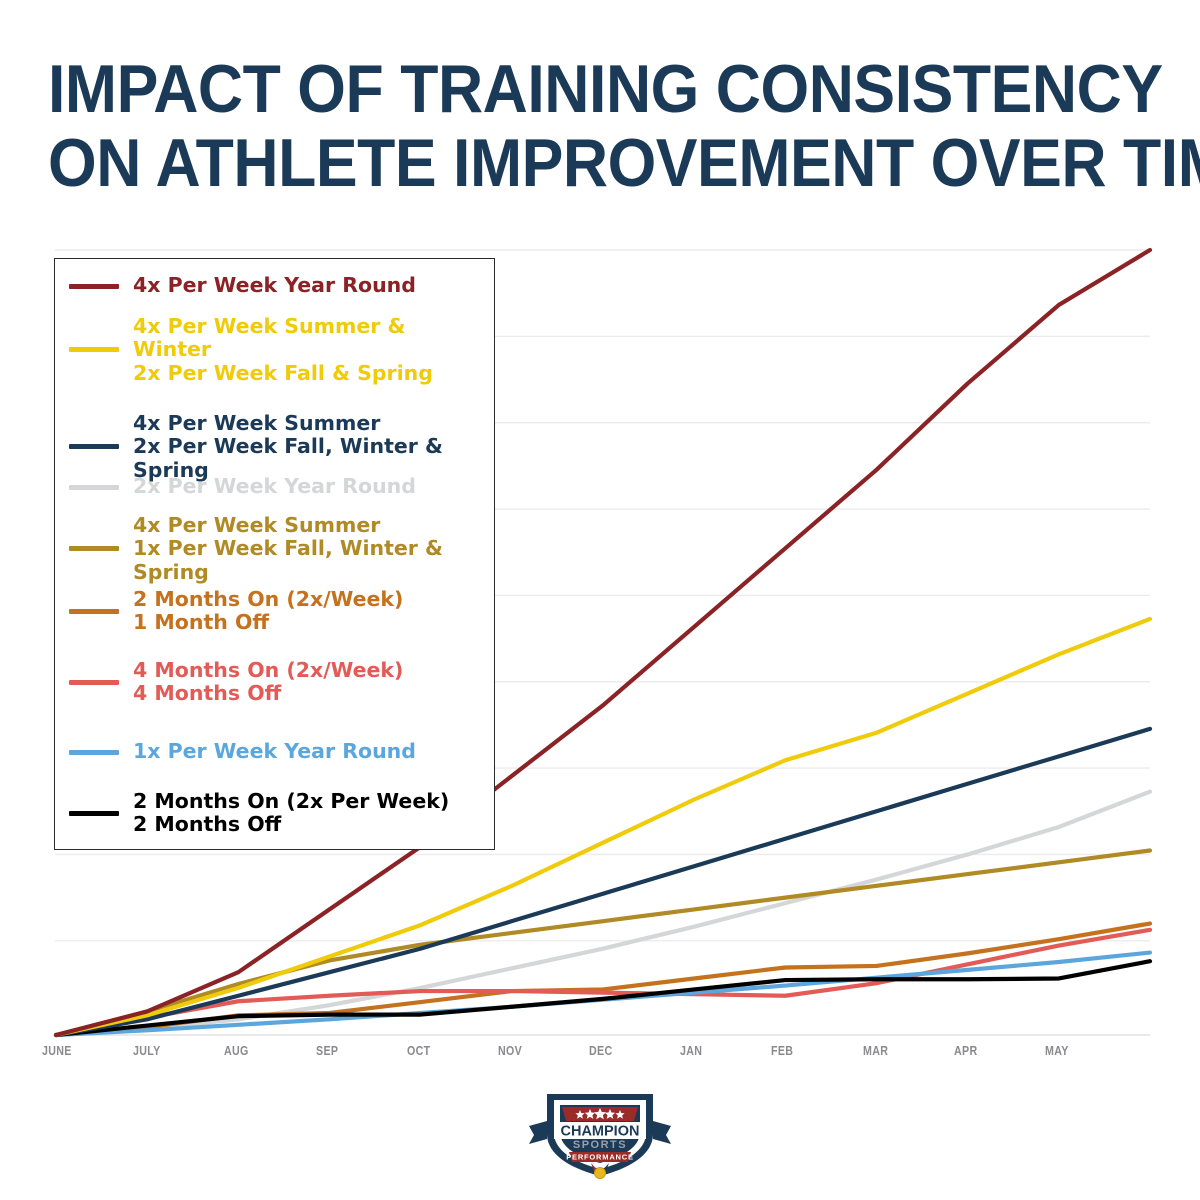  Describe the element at coordinates (326, 1050) in the screenshot. I see `x-axis-tick-label: SEP` at that location.